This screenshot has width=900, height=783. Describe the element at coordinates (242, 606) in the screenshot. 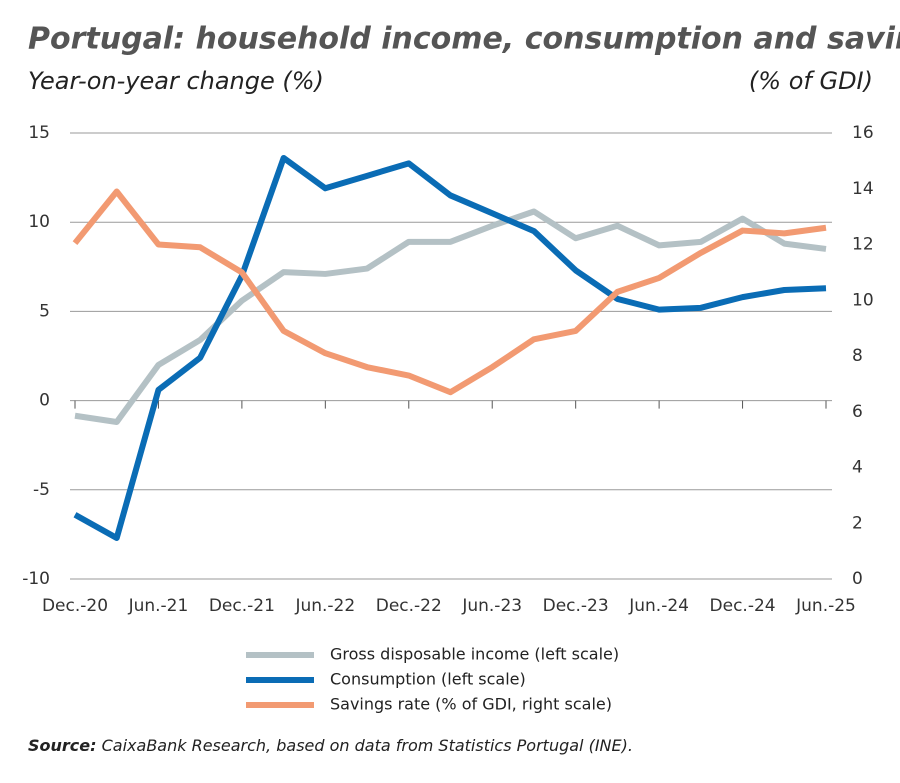

I see `x-tick-label: Dec.-21` at that location.